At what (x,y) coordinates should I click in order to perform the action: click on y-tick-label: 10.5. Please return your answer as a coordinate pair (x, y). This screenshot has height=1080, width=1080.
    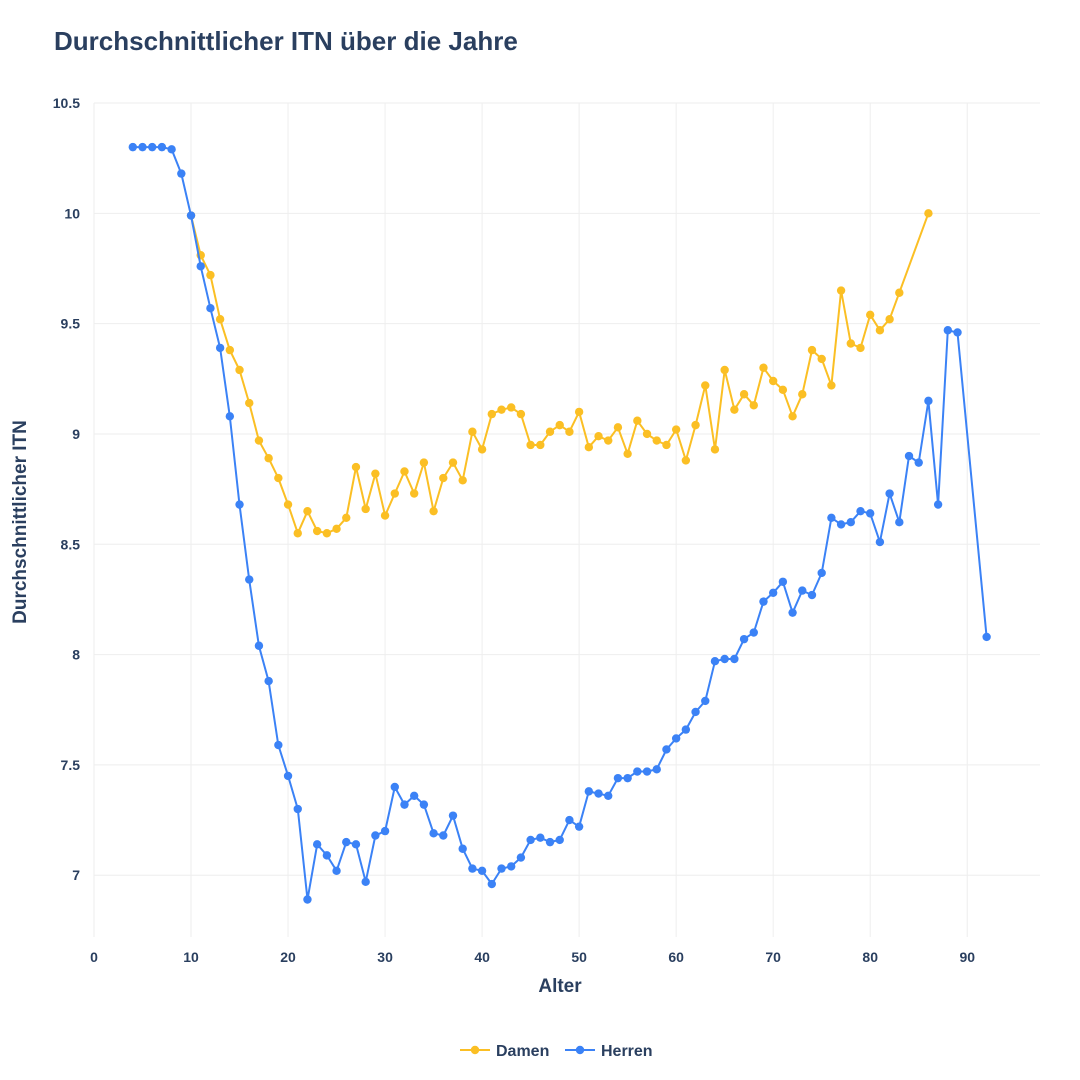
    Looking at the image, I should click on (66, 103).